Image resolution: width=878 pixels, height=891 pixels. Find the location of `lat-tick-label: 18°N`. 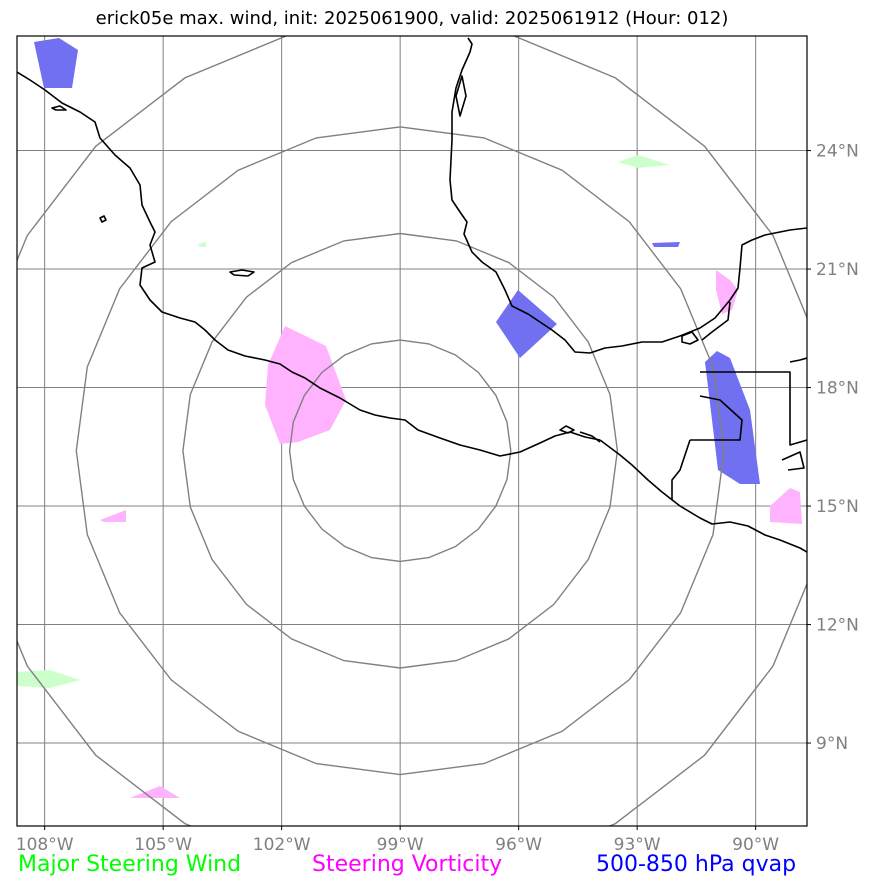

lat-tick-label: 18°N is located at coordinates (837, 389).